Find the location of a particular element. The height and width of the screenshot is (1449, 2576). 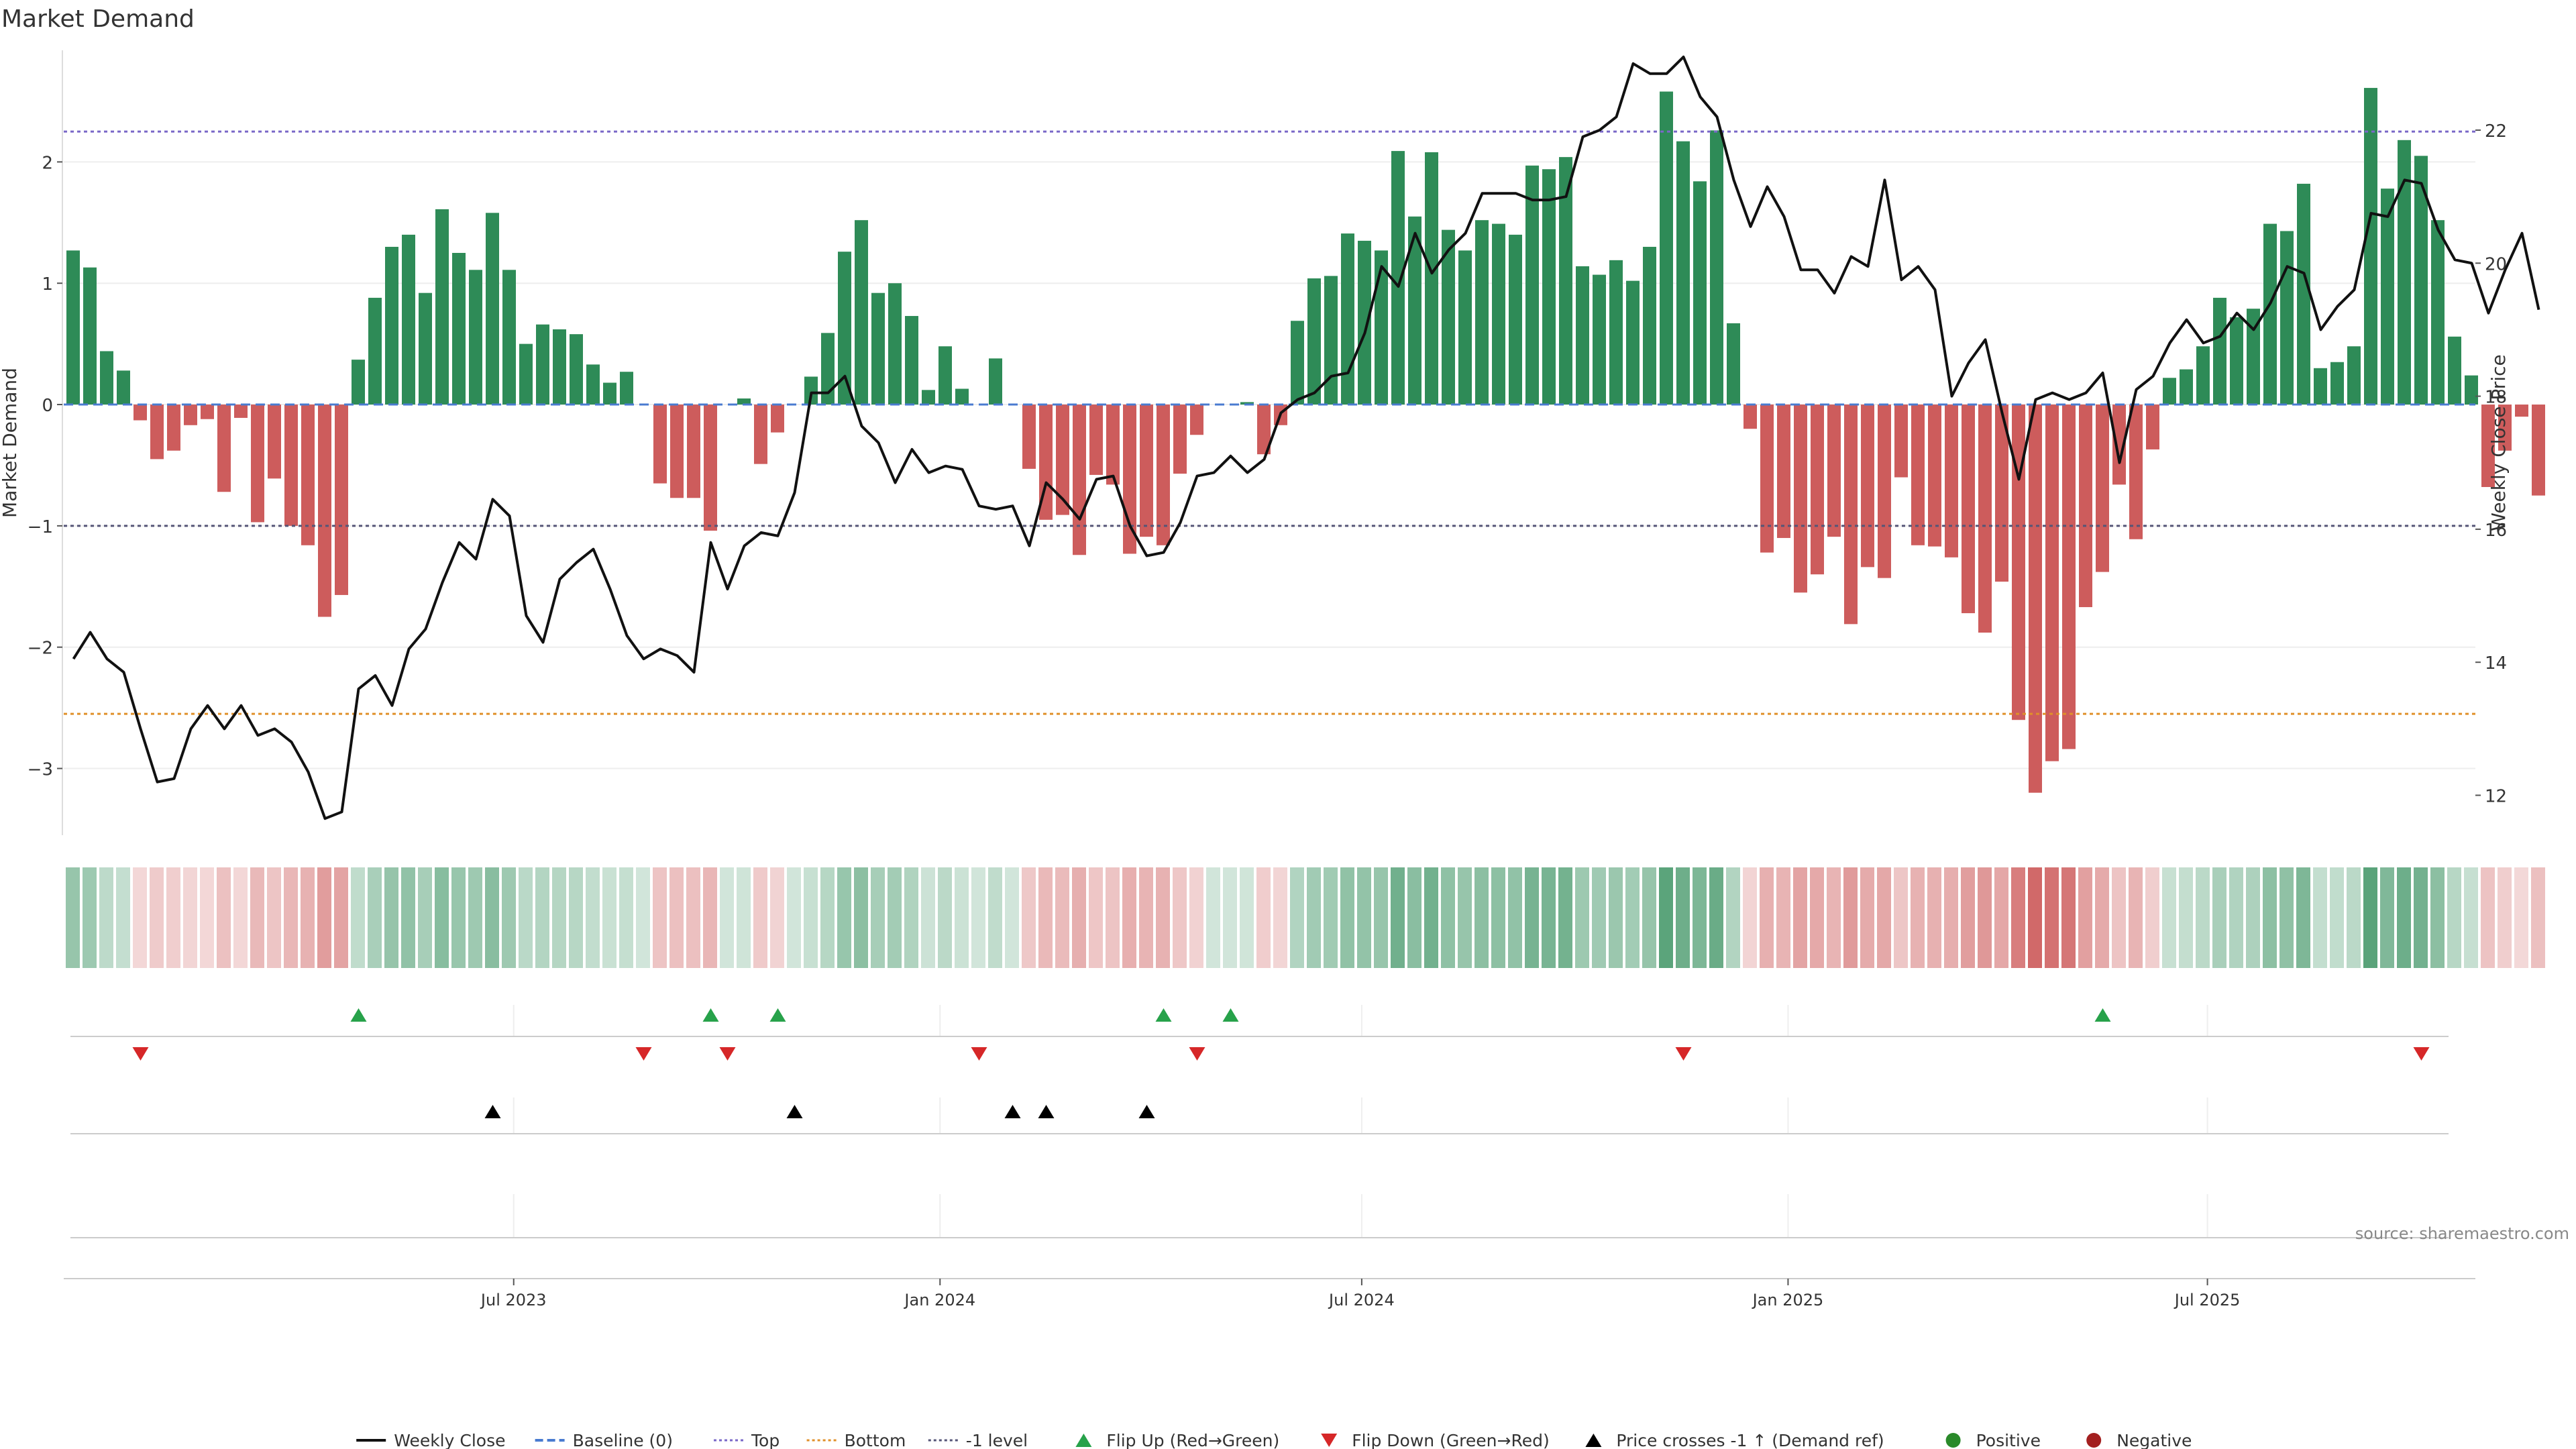

legend-label: Negative is located at coordinates (2154, 1440).